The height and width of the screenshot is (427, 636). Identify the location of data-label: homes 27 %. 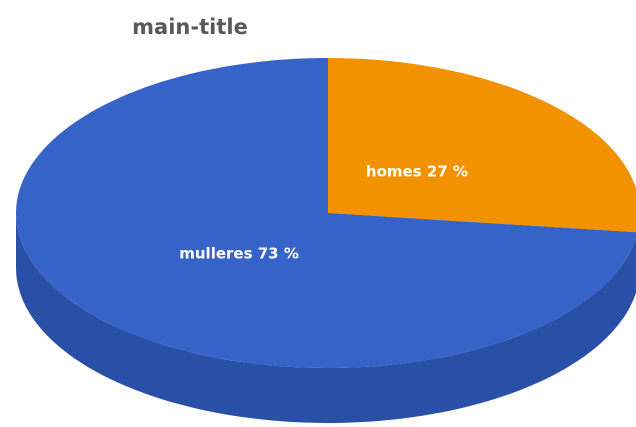
(417, 171).